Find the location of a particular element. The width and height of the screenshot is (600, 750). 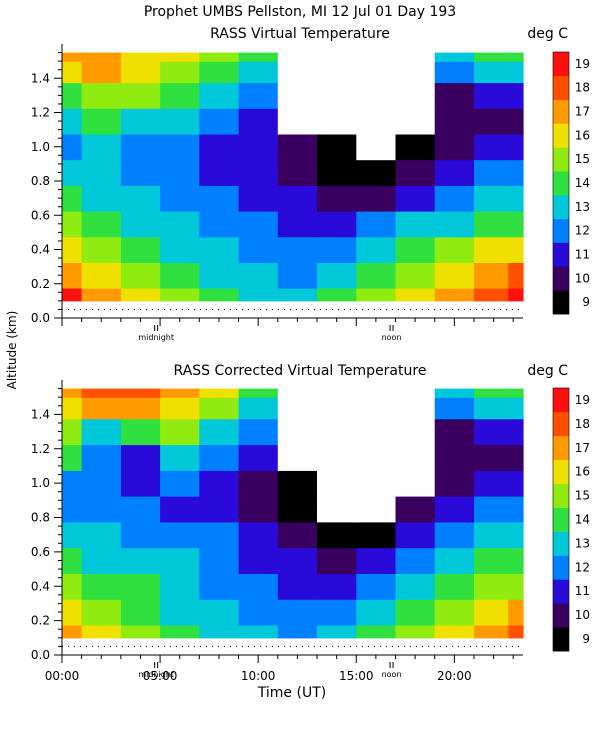

colorbar-label: 19 is located at coordinates (582, 400).